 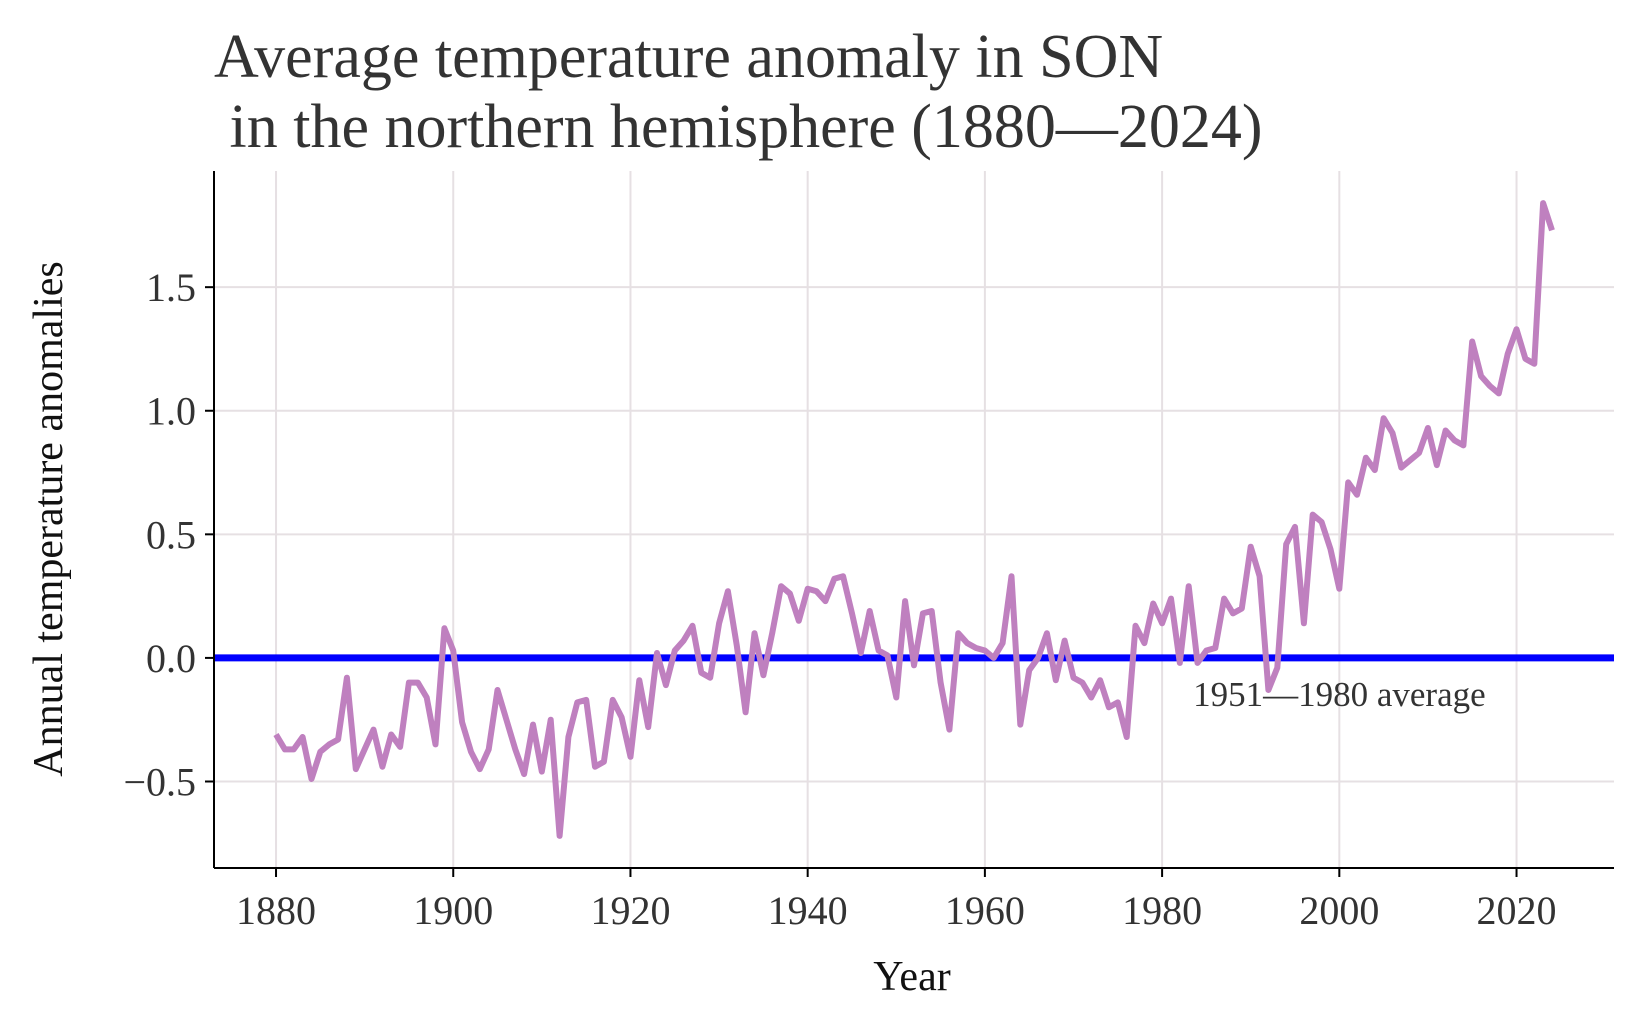 What do you see at coordinates (171, 411) in the screenshot?
I see `y-tick-label: 1.0` at bounding box center [171, 411].